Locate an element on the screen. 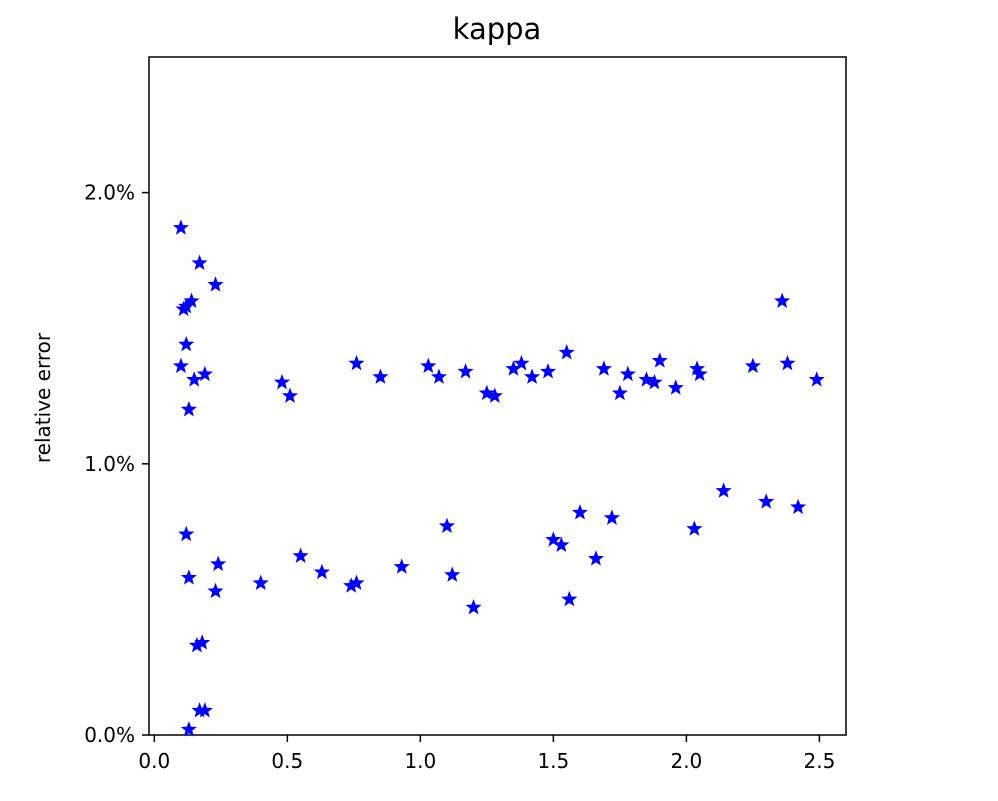 The height and width of the screenshot is (801, 998). chart-title: kappa is located at coordinates (497, 29).